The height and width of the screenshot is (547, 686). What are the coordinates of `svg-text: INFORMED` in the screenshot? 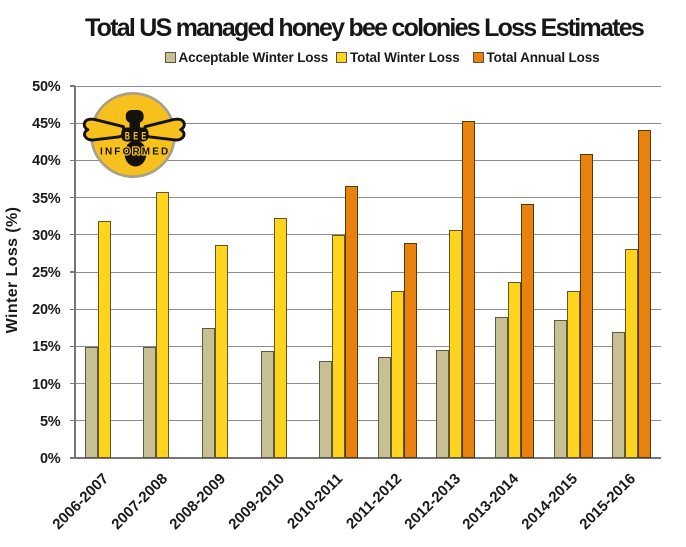 It's located at (135, 151).